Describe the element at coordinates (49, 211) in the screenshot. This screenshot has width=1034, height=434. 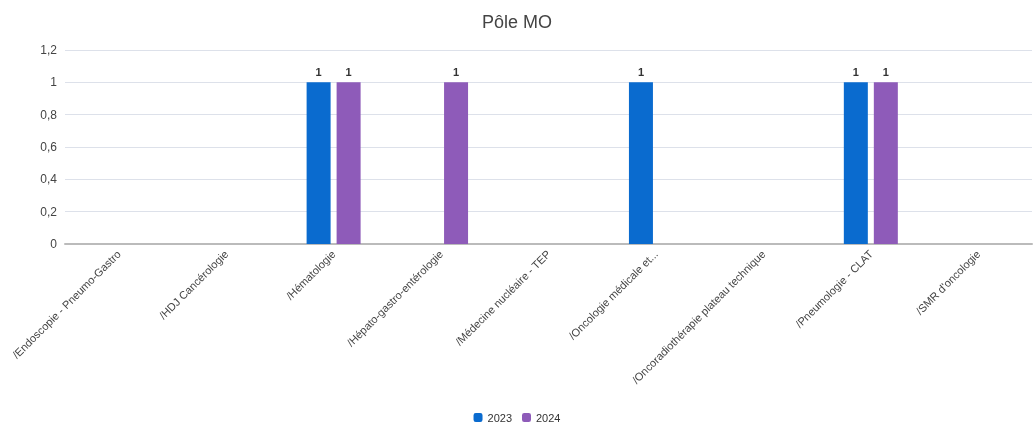
I see `y-tick-label: 0,2` at that location.